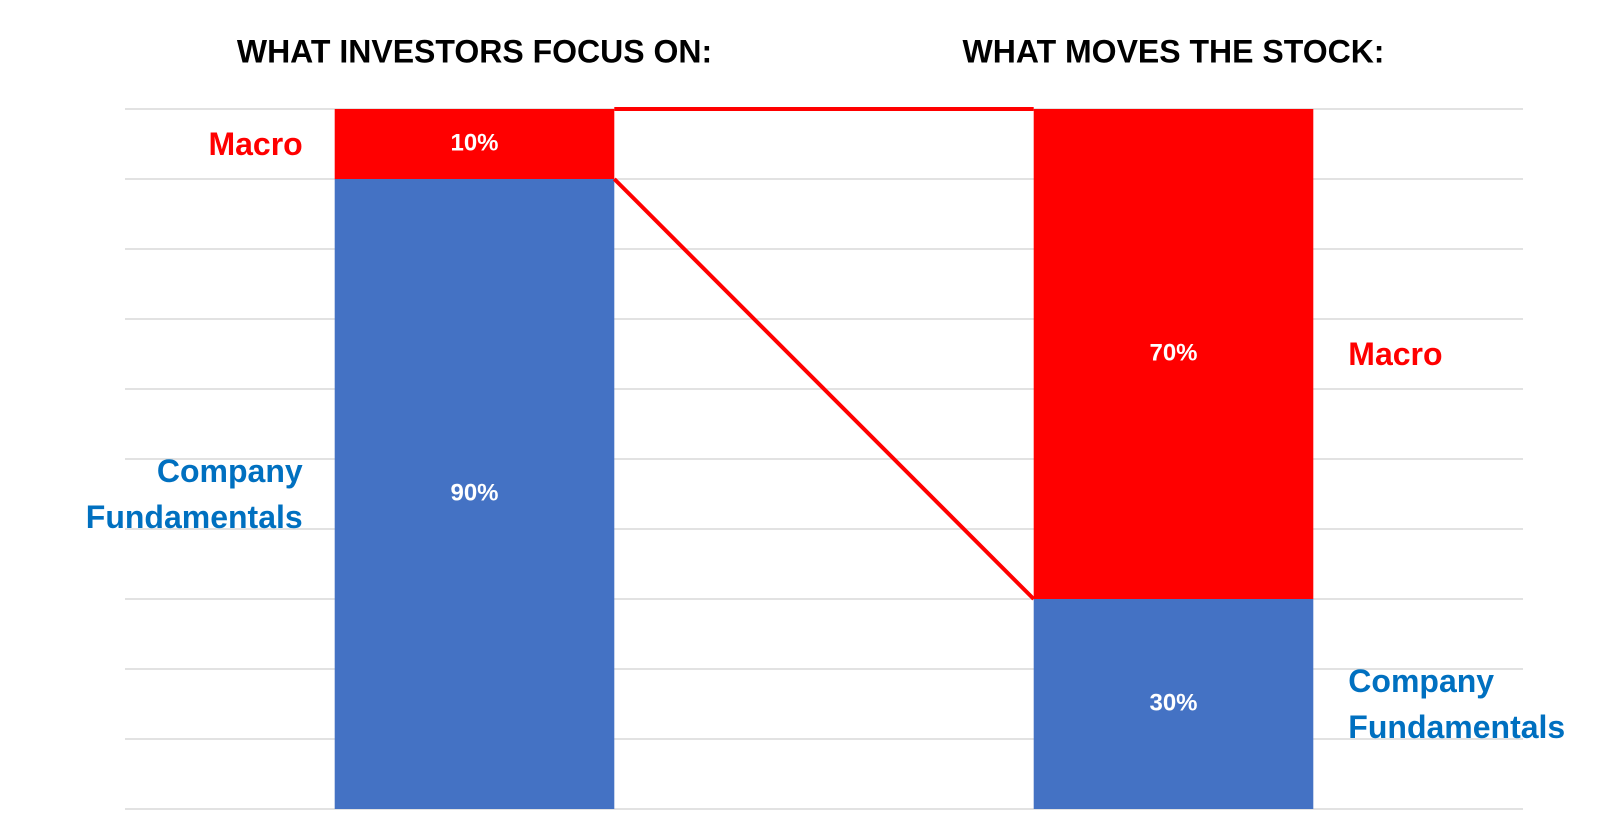 This screenshot has width=1620, height=826. Describe the element at coordinates (474, 51) in the screenshot. I see `x-category-label: WHAT INVESTORS FOCUS ON:` at that location.